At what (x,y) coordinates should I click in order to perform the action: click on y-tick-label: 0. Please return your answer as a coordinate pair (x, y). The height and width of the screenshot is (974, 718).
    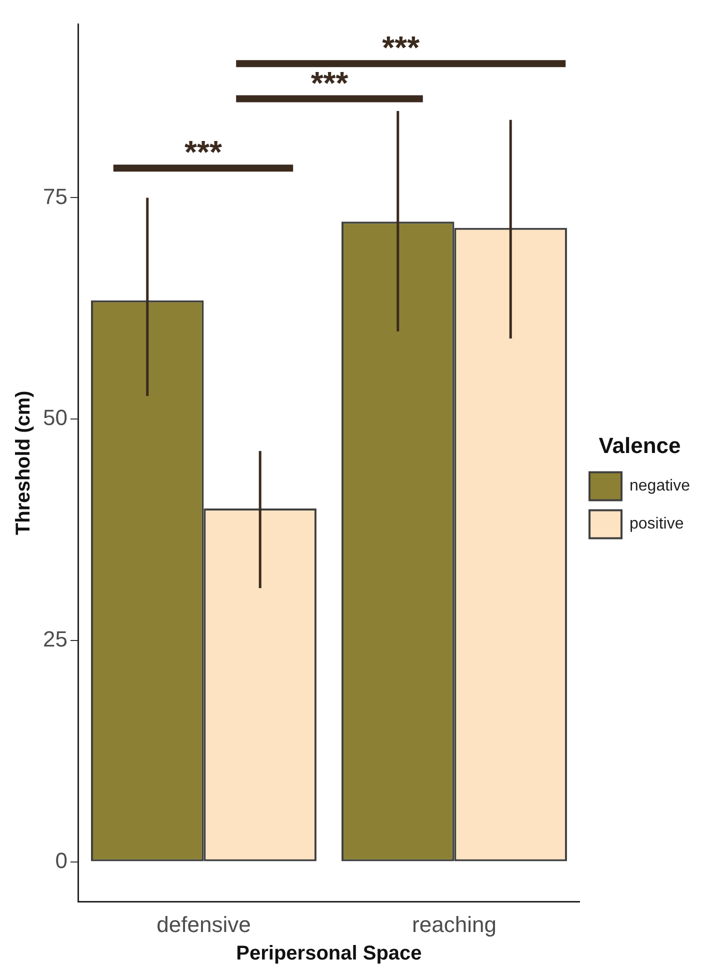
    Looking at the image, I should click on (61, 860).